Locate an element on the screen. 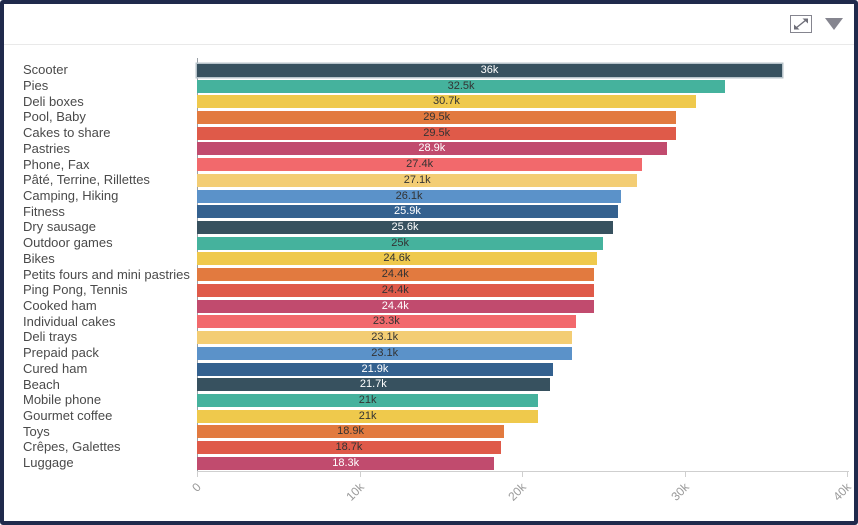 The width and height of the screenshot is (858, 525). bar: 25k is located at coordinates (400, 243).